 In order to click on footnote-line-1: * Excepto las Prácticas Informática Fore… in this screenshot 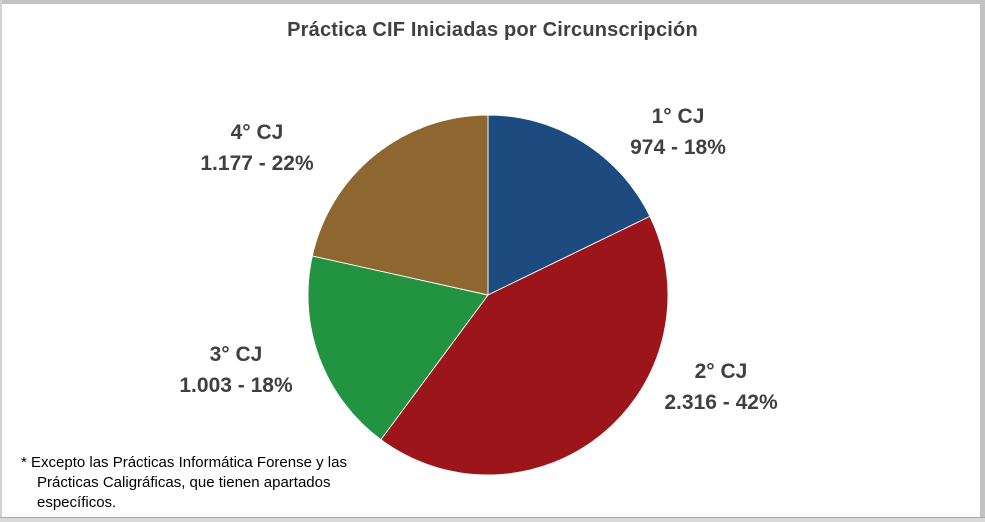, I will do `click(184, 462)`.